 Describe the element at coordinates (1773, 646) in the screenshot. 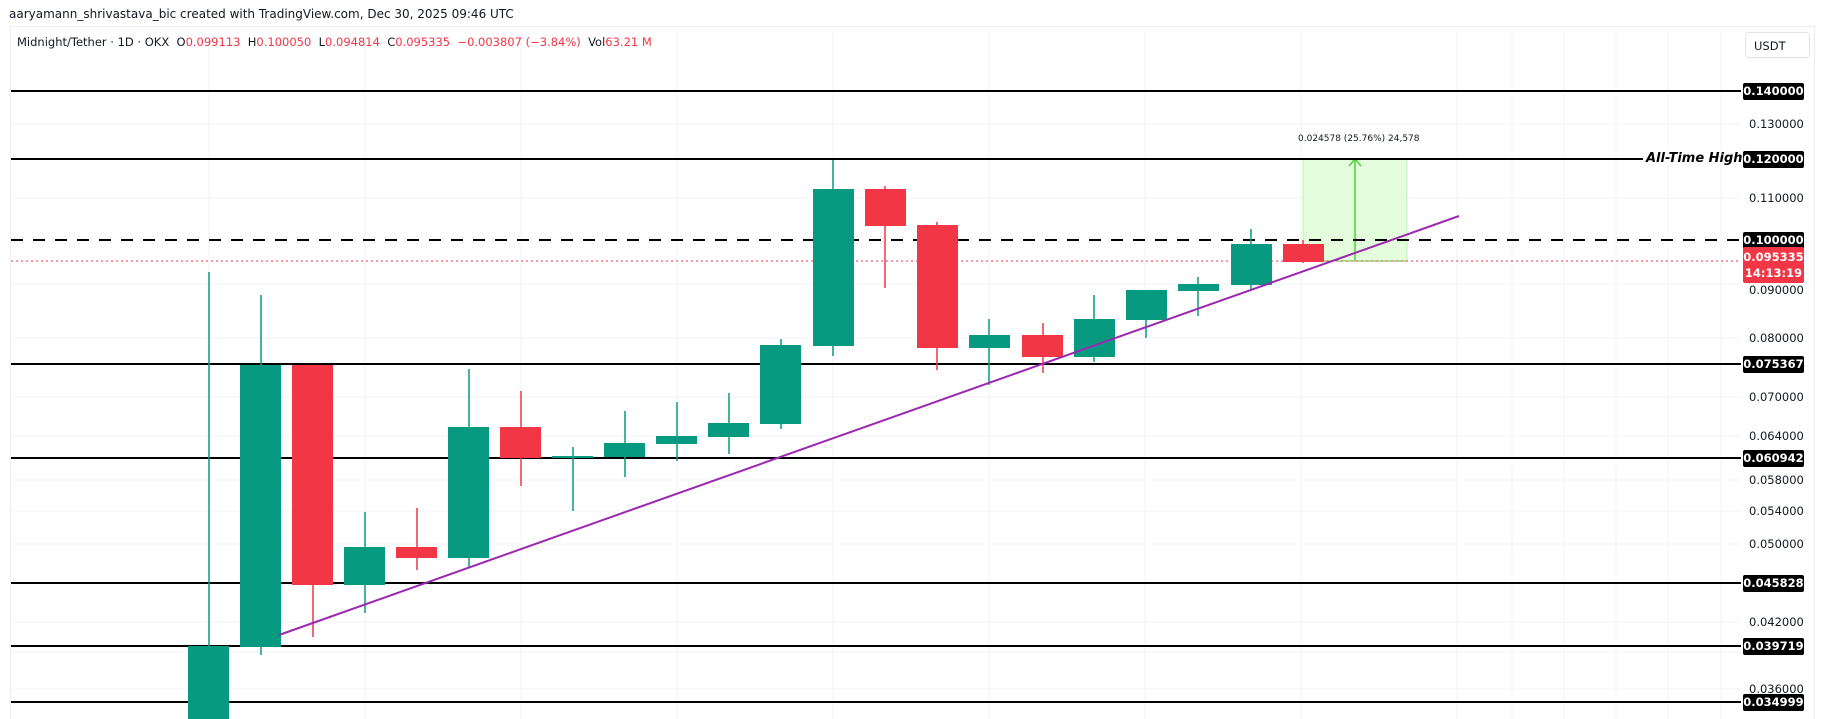

I see `level-tag: 0.039719` at that location.